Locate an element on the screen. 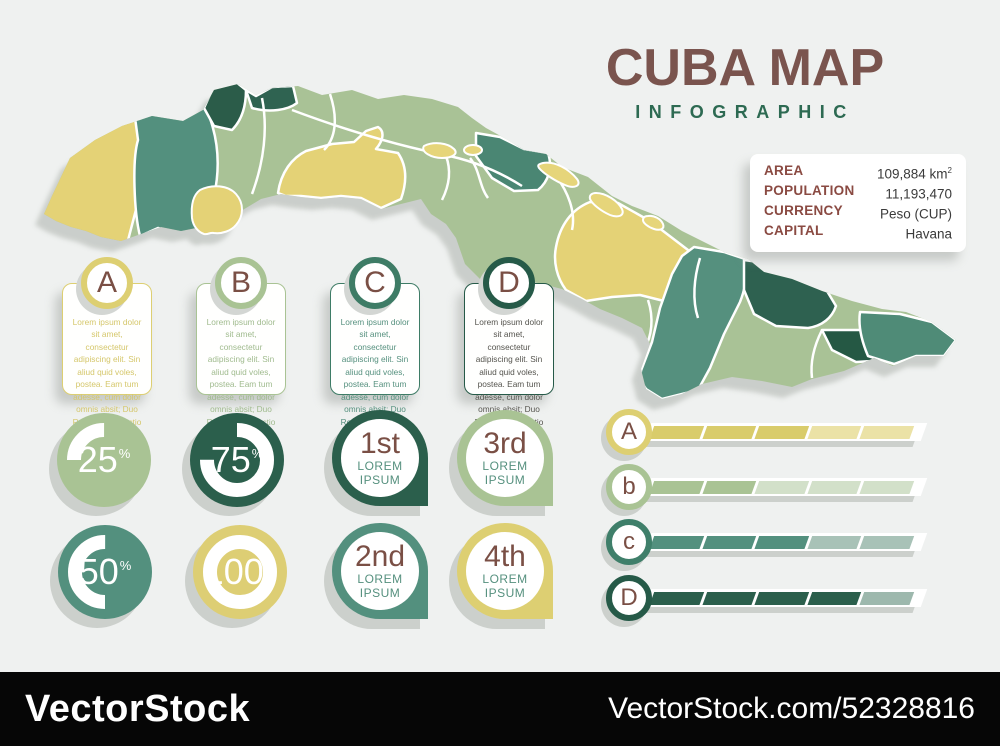 This screenshot has width=1000, height=746. bar-letter: c is located at coordinates (629, 541).